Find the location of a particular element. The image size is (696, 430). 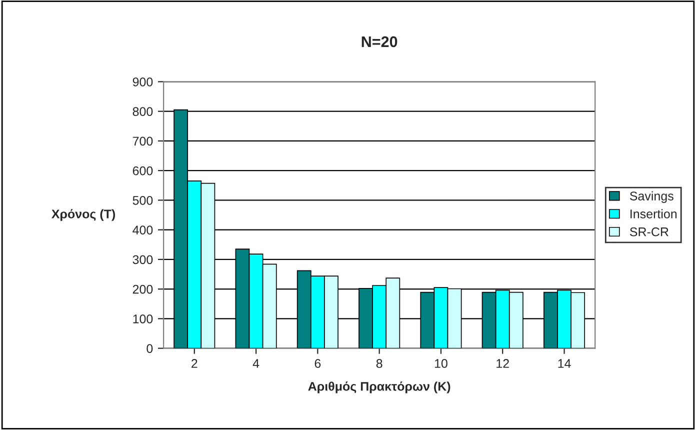

x-tick-label: 4 is located at coordinates (256, 363).